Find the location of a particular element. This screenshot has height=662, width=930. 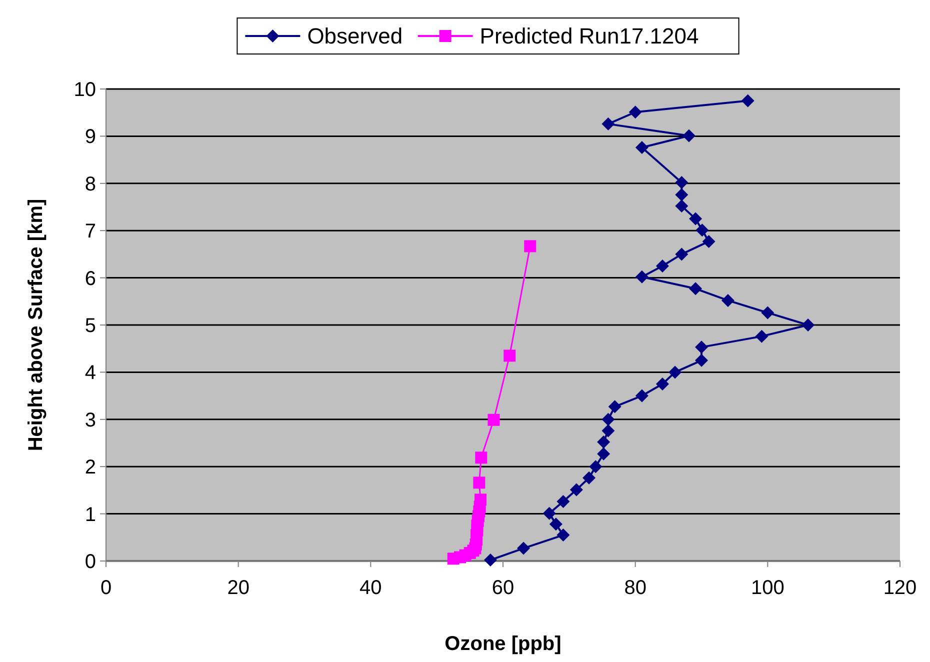

y-axis-title: Height above Surface [km] is located at coordinates (36, 325).